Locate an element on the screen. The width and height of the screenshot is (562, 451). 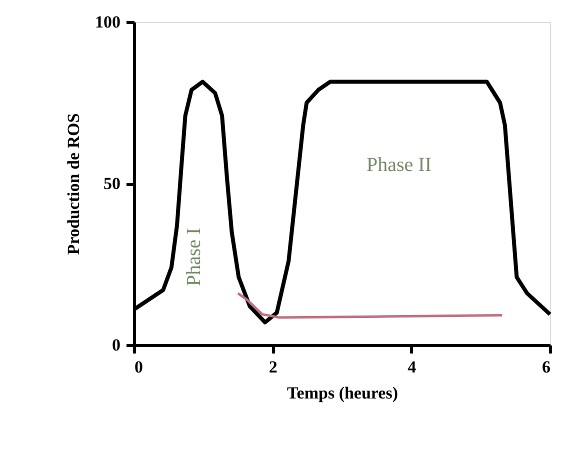
x-axis-title: Temps (heures) is located at coordinates (342, 393).